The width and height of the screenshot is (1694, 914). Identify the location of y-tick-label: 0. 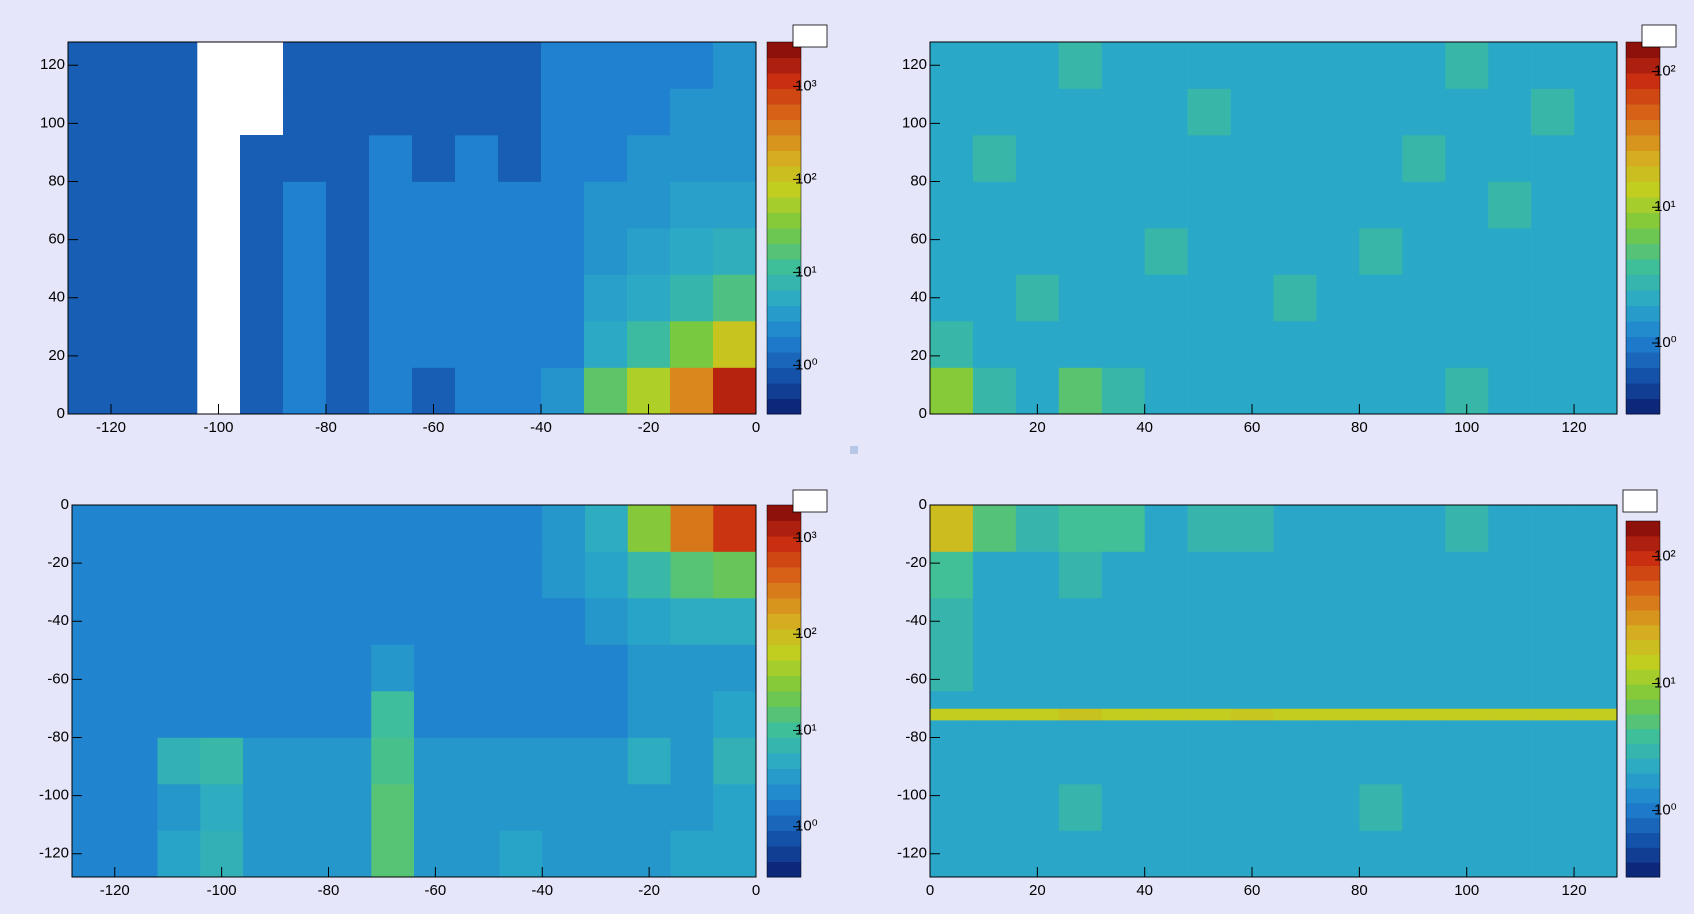
(923, 413).